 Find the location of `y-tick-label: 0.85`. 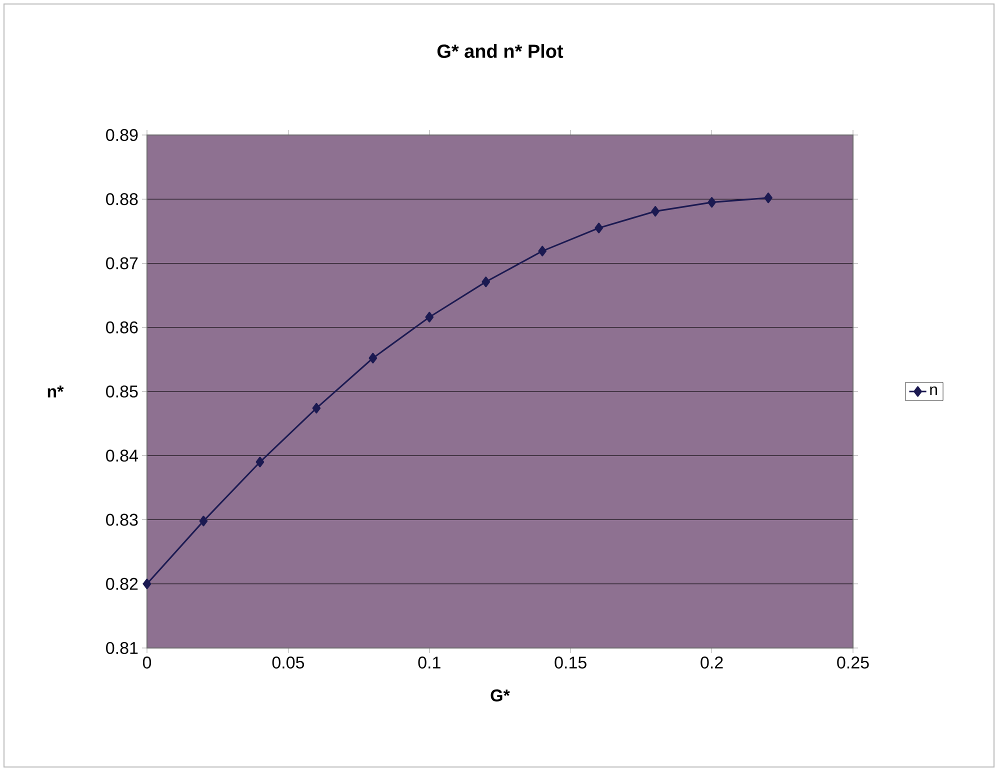

y-tick-label: 0.85 is located at coordinates (122, 391).